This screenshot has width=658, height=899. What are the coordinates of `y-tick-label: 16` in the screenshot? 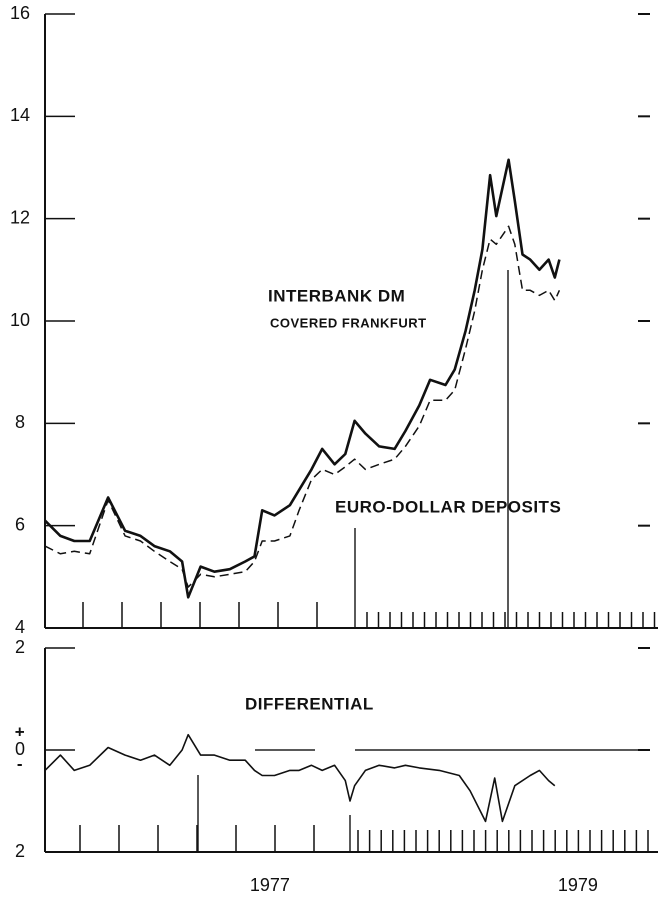 It's located at (20, 13).